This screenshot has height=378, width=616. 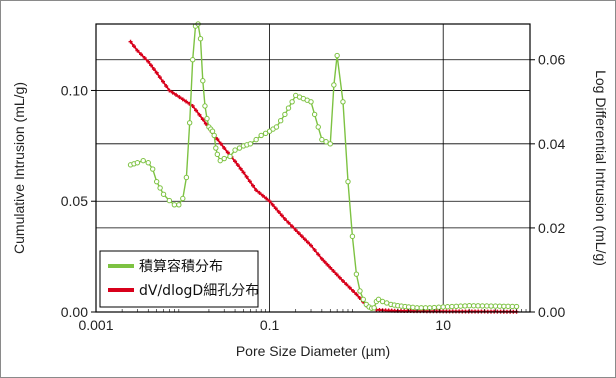 What do you see at coordinates (313, 351) in the screenshot?
I see `x-axis-label: Pore Size Diameter (µm)` at bounding box center [313, 351].